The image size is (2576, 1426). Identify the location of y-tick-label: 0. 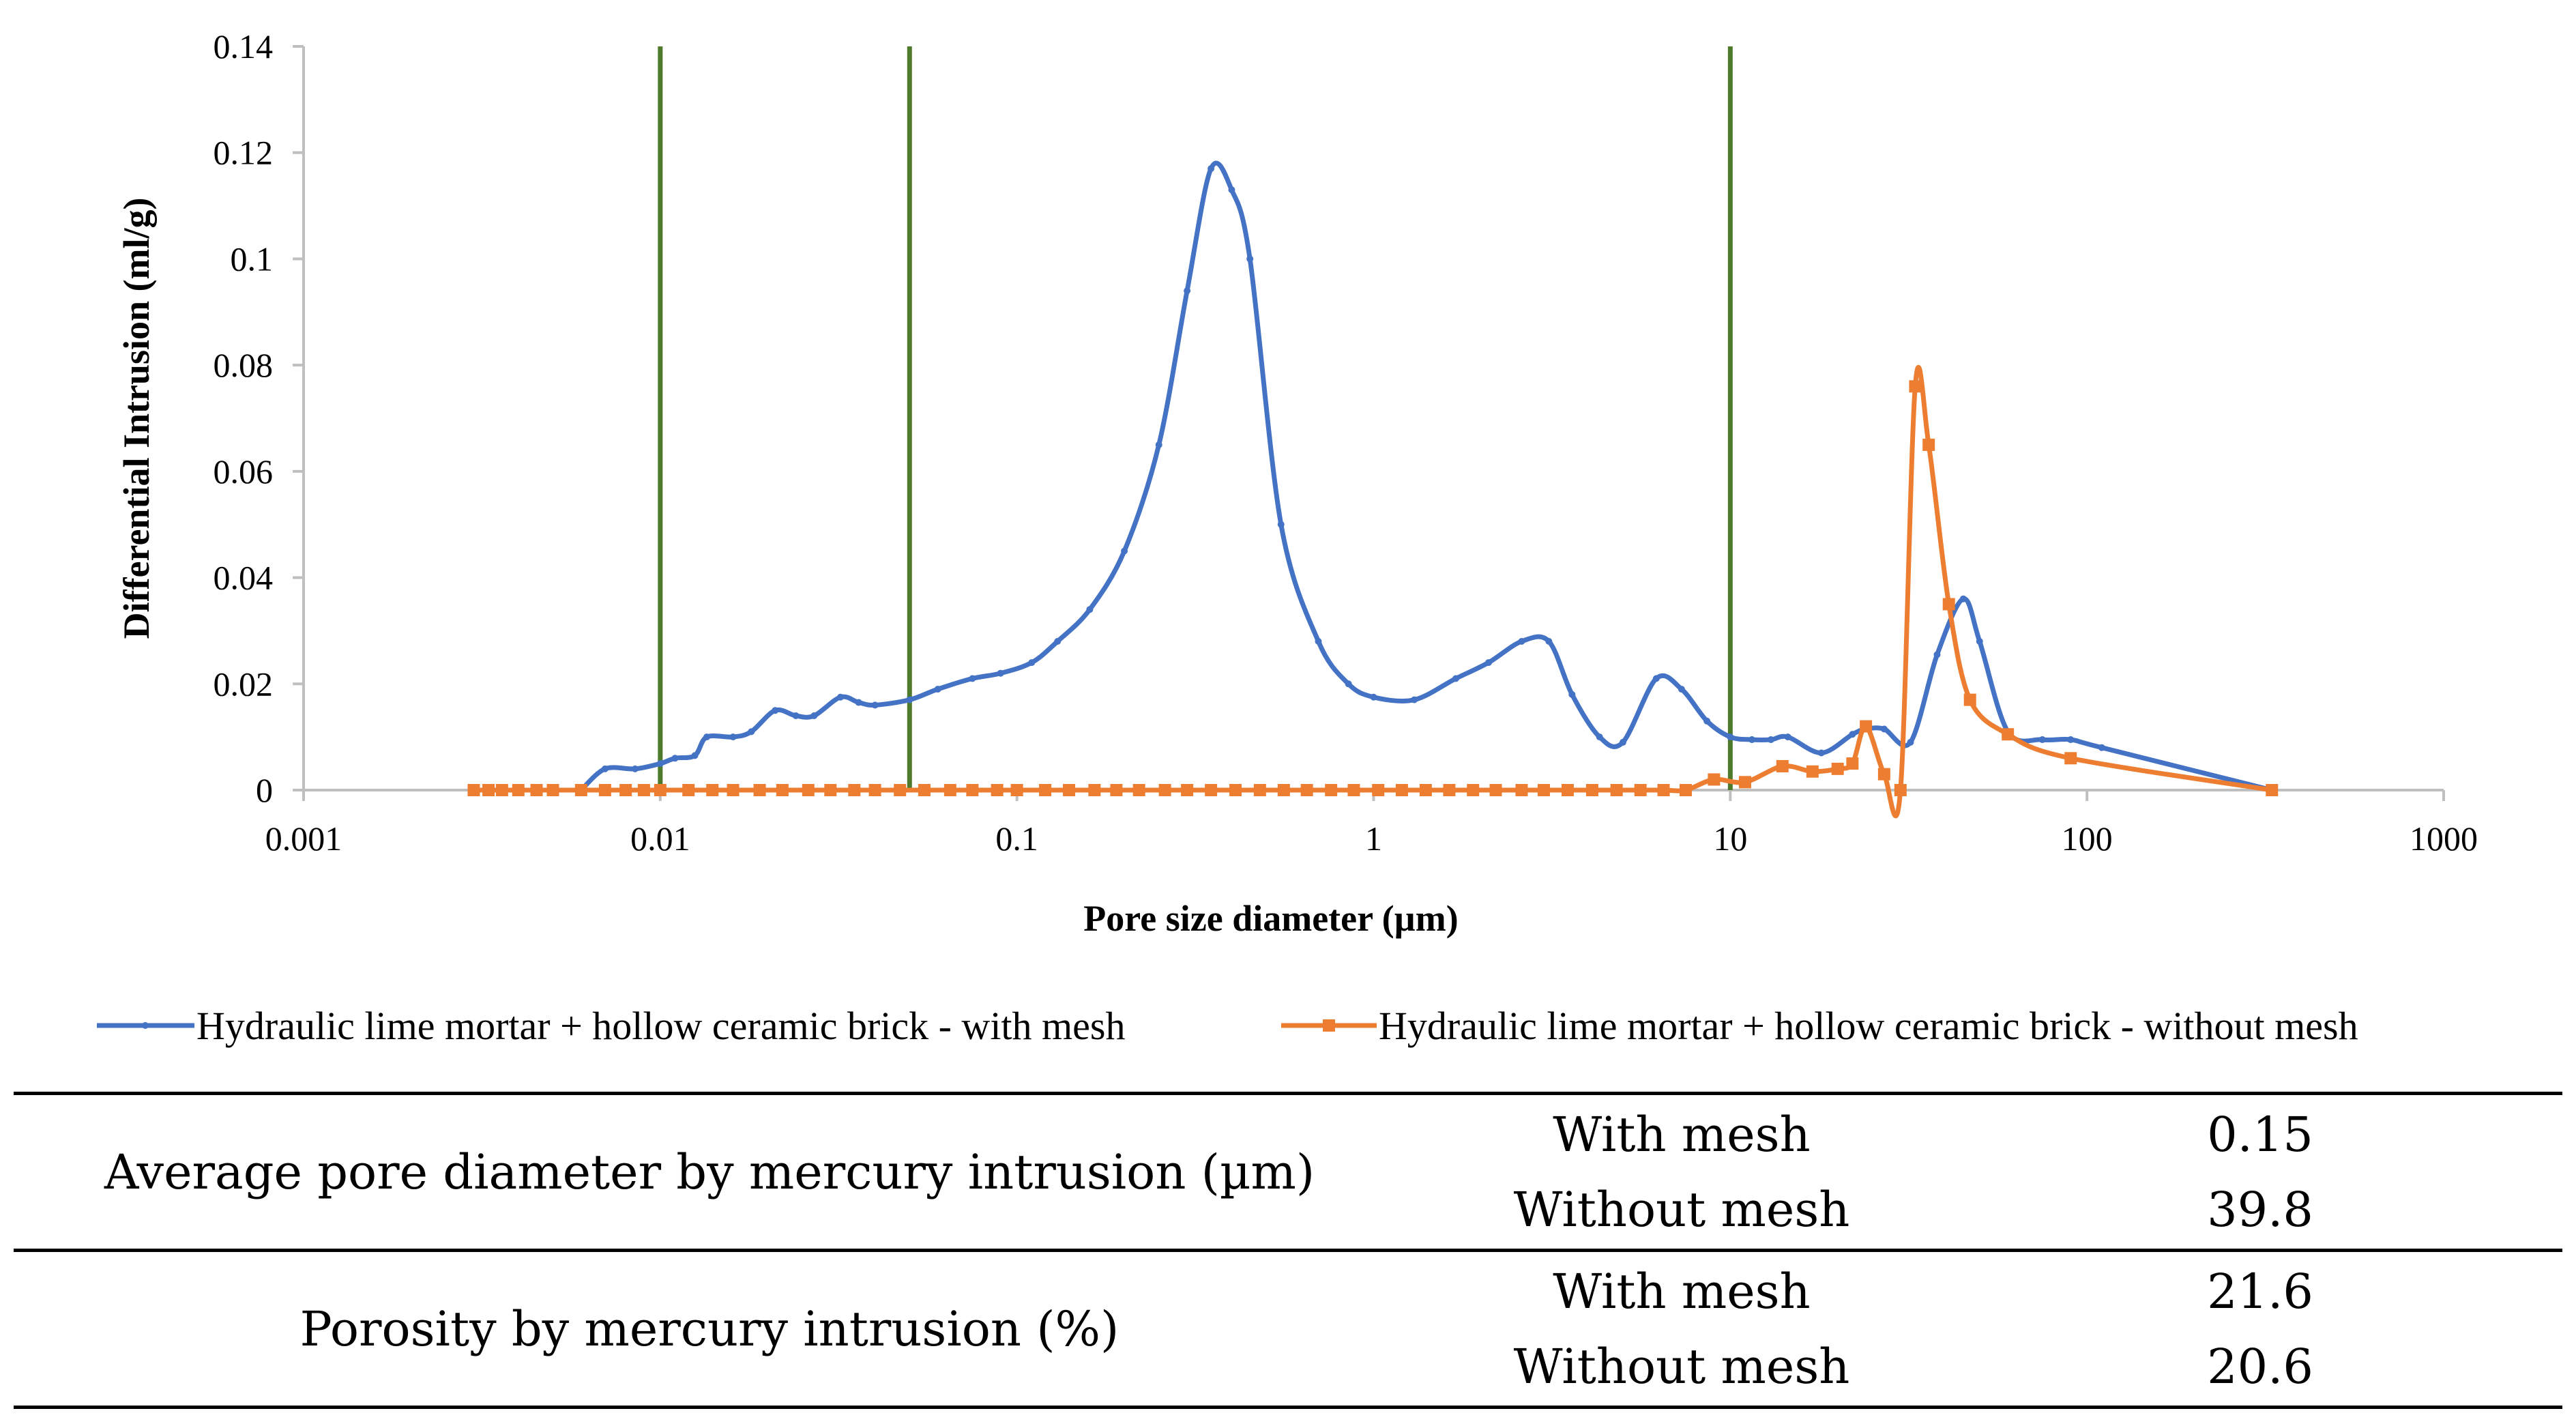
(264, 790).